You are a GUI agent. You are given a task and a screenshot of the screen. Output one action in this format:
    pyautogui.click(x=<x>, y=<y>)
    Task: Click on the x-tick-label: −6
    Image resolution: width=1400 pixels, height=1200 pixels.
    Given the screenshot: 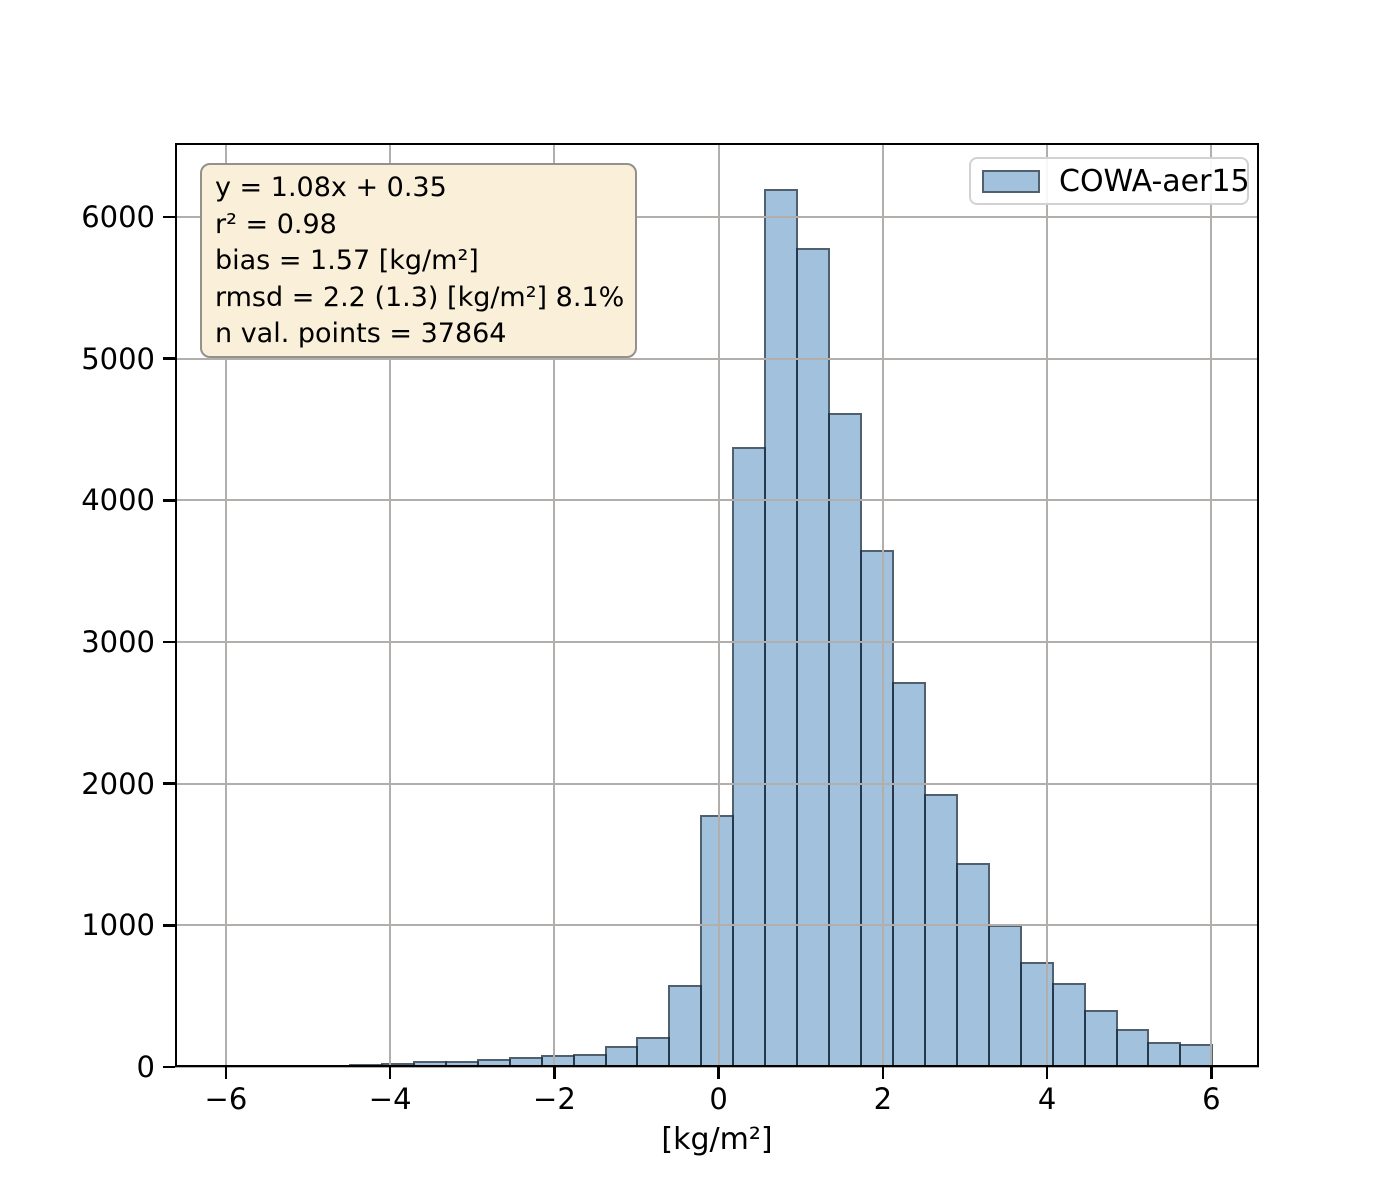 What is the action you would take?
    pyautogui.click(x=226, y=1099)
    